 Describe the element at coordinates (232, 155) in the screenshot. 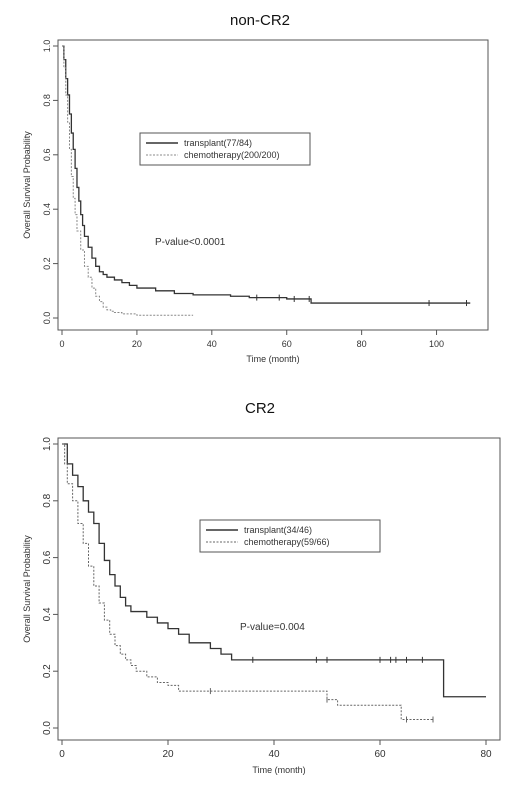

I see `legend-label: chemotherapy(200/200)` at that location.